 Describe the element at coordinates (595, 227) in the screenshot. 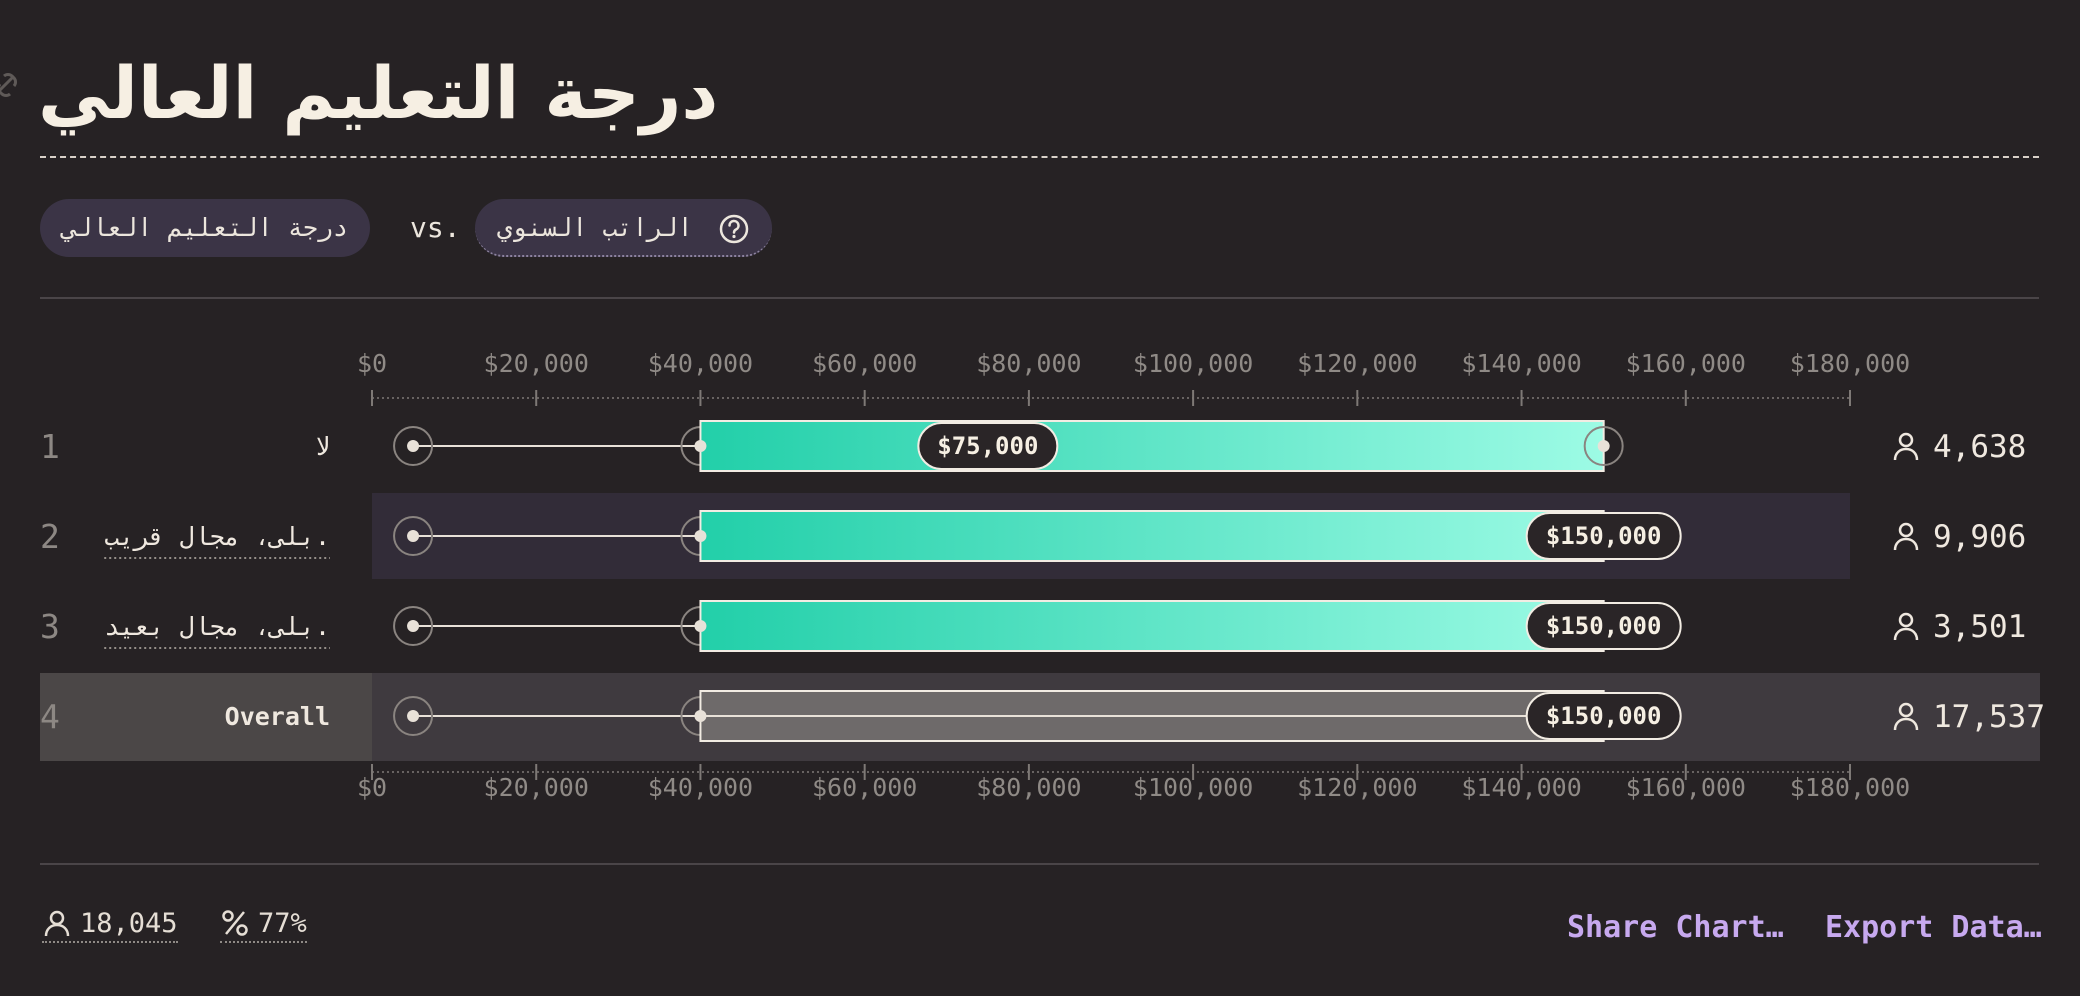

I see `metric-chip-label: الراتب السنوي` at that location.